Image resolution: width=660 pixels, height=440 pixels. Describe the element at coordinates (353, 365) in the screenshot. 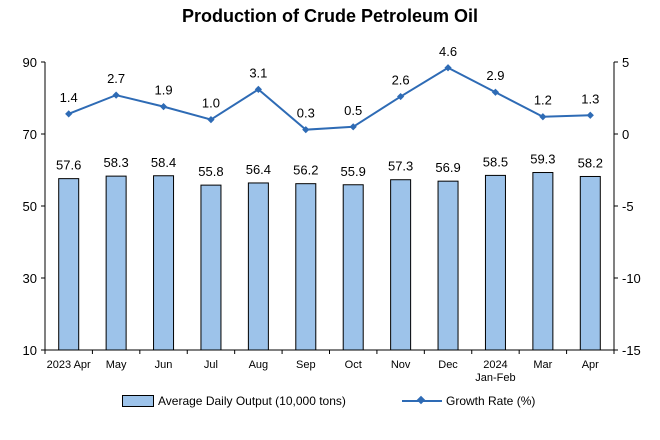

I see `x-axis-tick-label: Oct` at that location.